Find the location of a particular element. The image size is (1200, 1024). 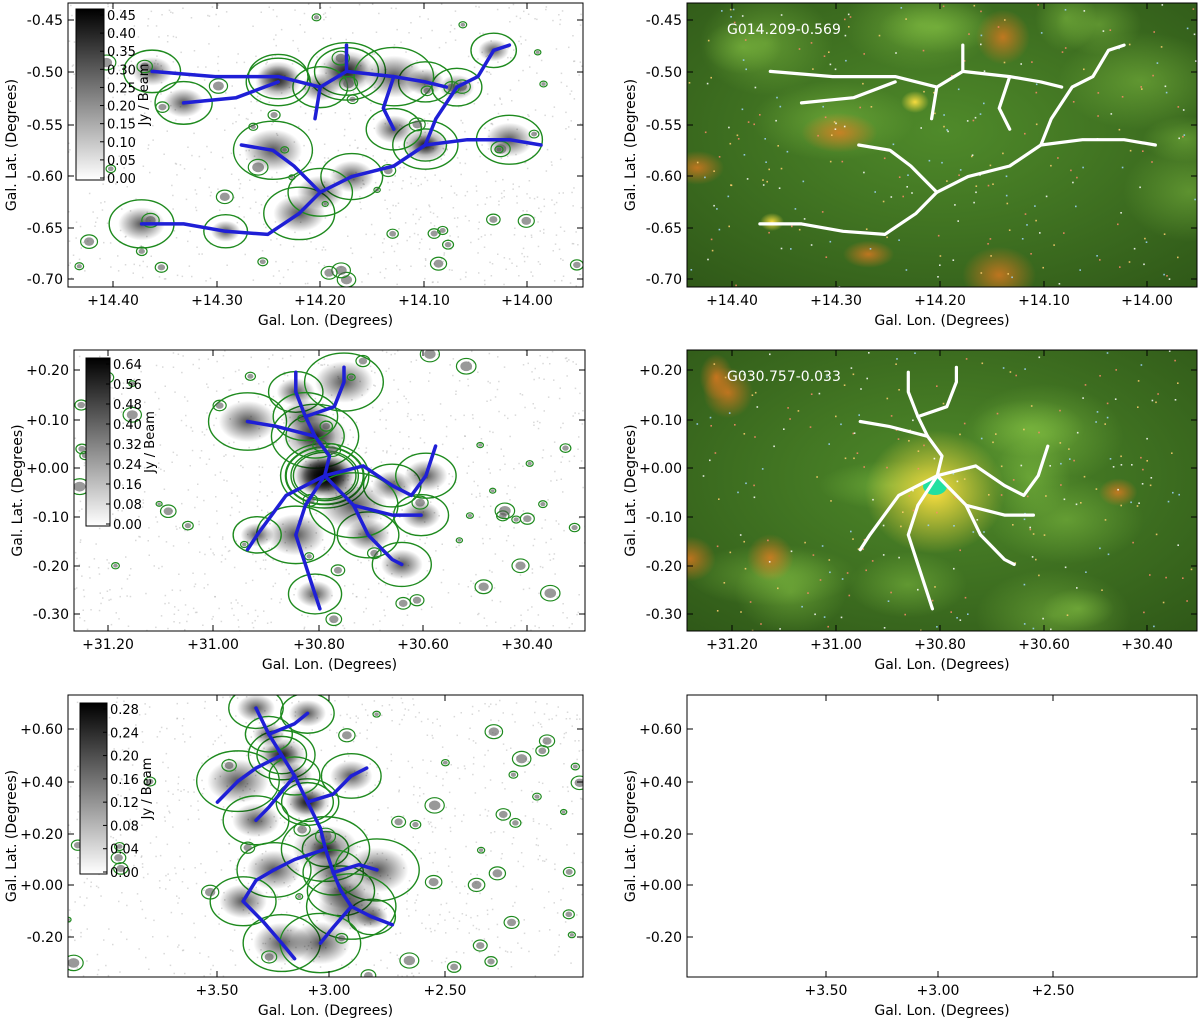

colorbar-tick-label: 0.24 is located at coordinates (127, 465).